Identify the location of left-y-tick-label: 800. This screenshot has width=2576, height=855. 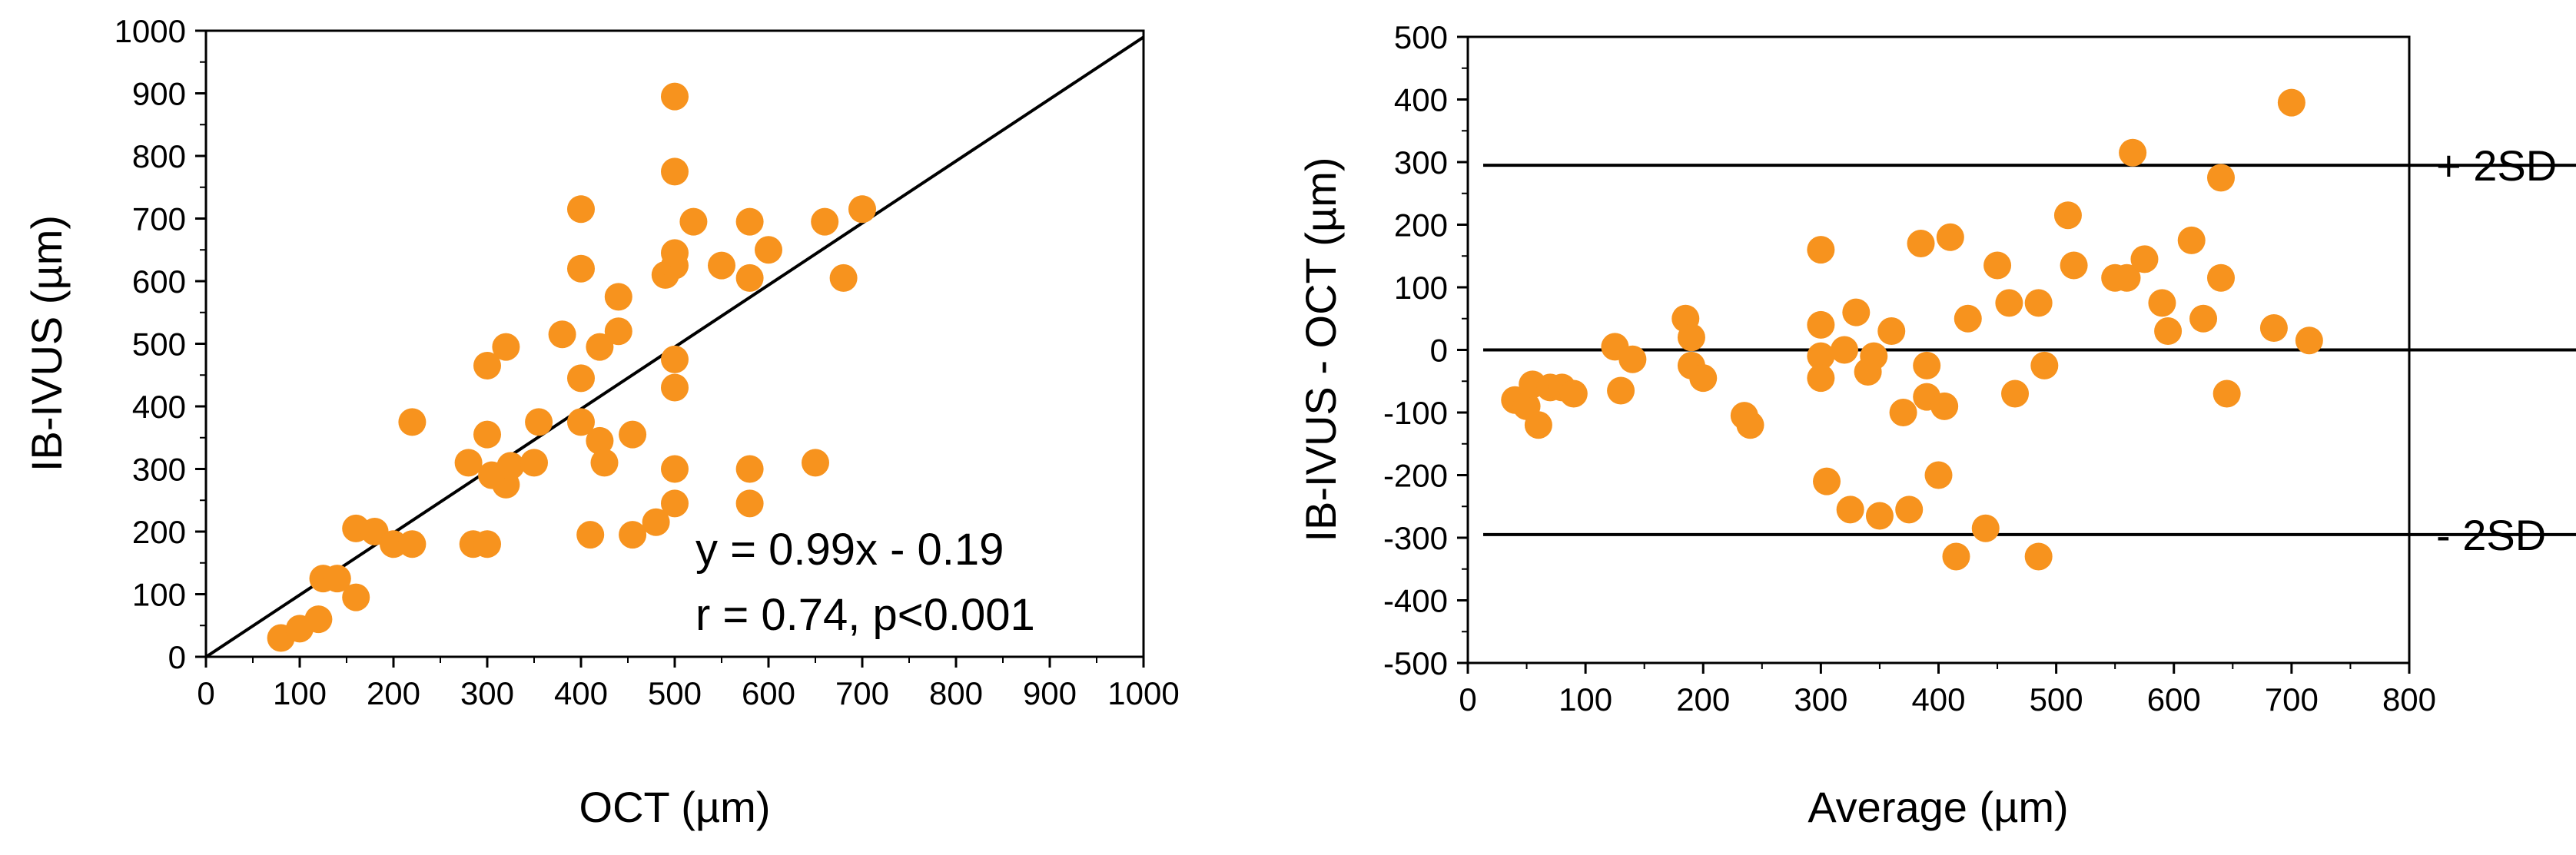
(159, 156).